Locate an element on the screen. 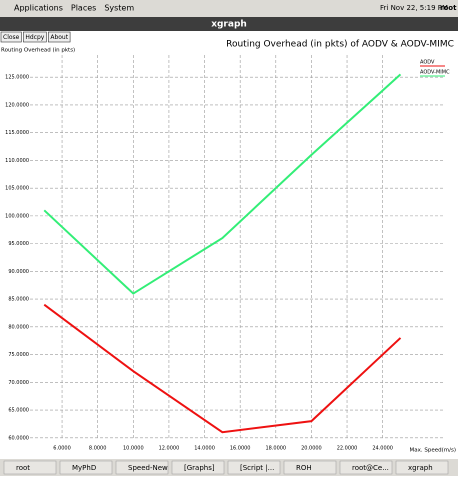 The image size is (458, 480). window-title: xgraph is located at coordinates (229, 25).